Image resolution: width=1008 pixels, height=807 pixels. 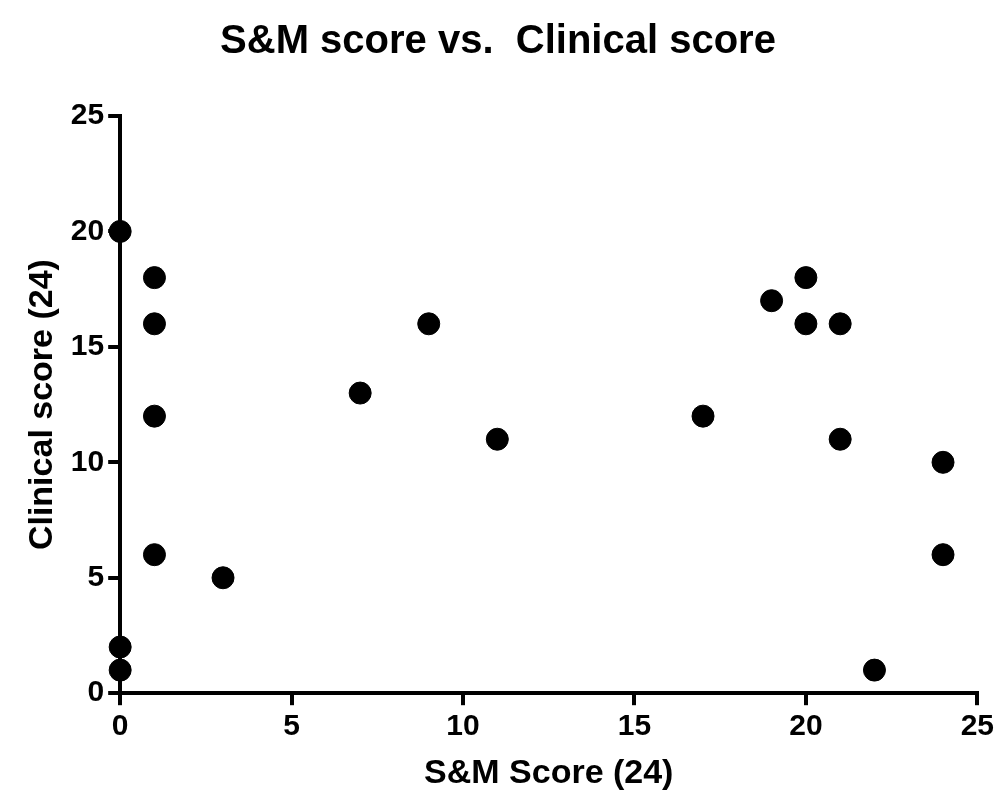 What do you see at coordinates (549, 770) in the screenshot?
I see `x-axis-title: S&M Score (24)` at bounding box center [549, 770].